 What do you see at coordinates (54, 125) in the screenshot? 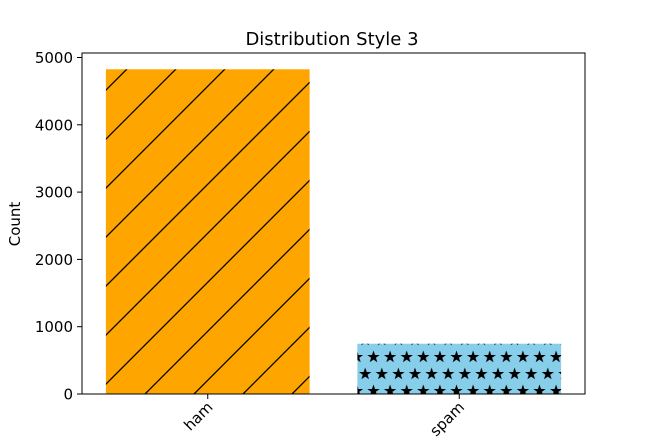
I see `y-tick-label-4000: 4000` at bounding box center [54, 125].